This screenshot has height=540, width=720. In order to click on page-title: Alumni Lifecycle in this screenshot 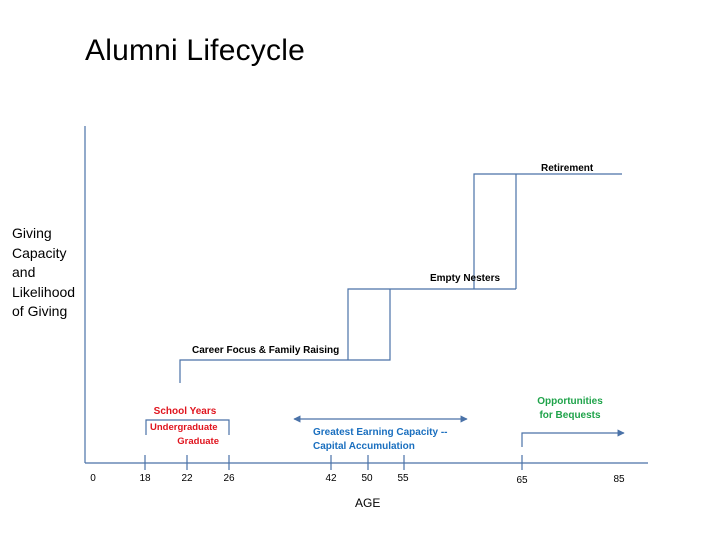, I will do `click(195, 50)`.